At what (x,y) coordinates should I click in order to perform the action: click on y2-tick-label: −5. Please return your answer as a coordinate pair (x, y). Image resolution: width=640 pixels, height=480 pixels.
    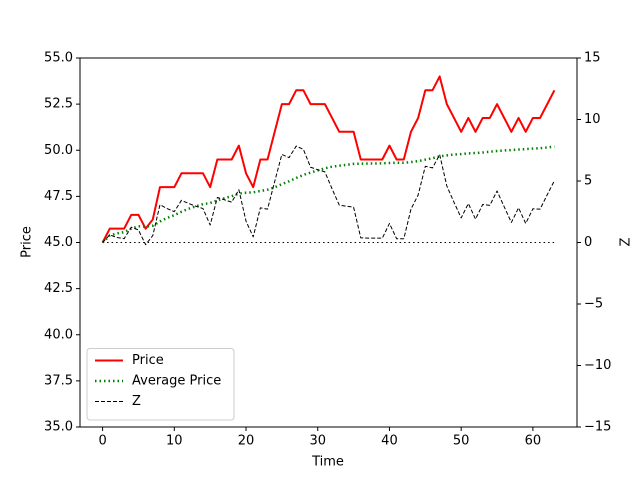
    Looking at the image, I should click on (593, 304).